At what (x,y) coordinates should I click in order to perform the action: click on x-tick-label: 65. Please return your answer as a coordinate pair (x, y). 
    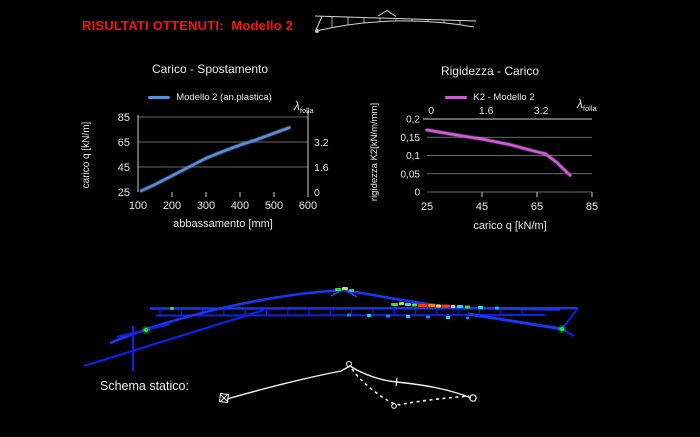
    Looking at the image, I should click on (537, 207).